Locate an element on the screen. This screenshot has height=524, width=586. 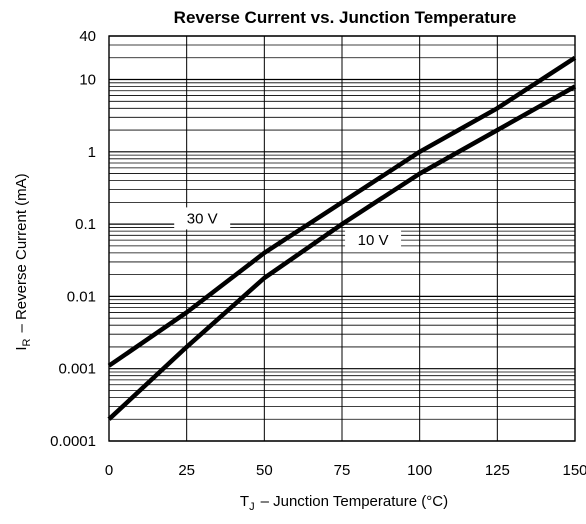
x-axis-label: TJ – Junction Temperature (°C) is located at coordinates (344, 503).